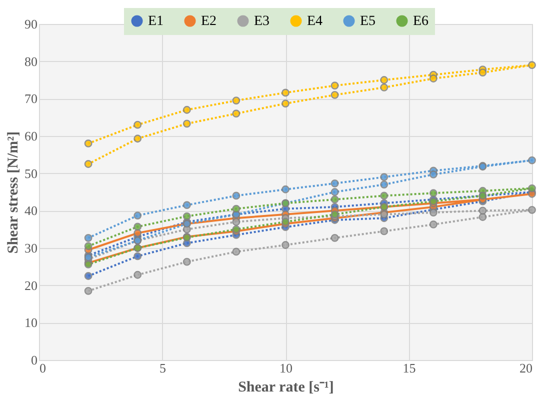 This screenshot has height=399, width=550. What do you see at coordinates (286, 388) in the screenshot?
I see `x-axis-title: Shear rate [s⁻¹]` at bounding box center [286, 388].